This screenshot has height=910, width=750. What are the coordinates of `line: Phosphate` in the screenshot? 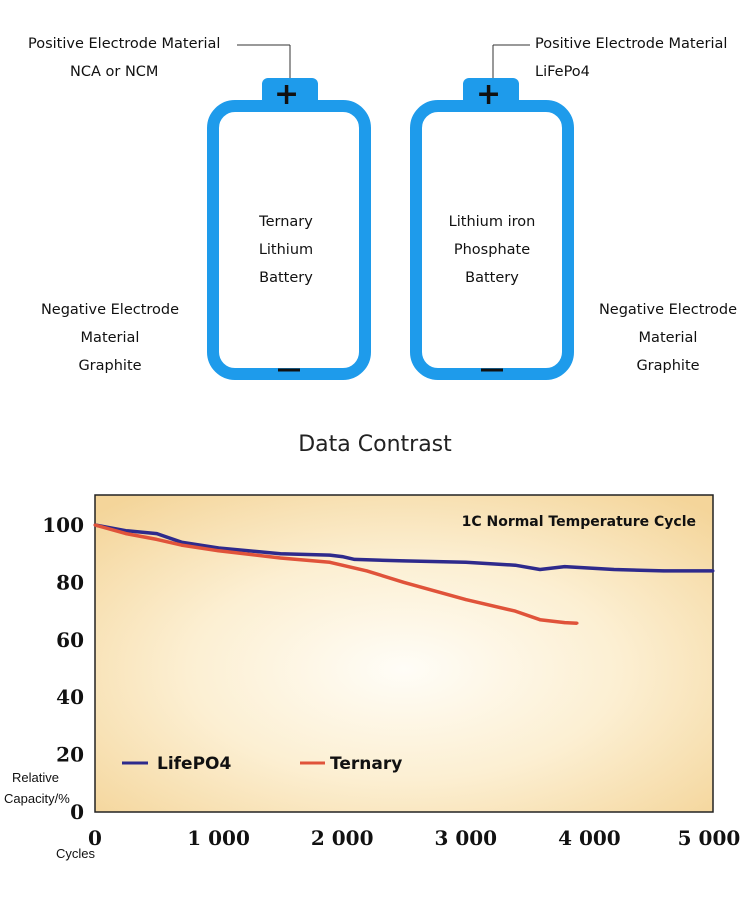 It's located at (492, 250).